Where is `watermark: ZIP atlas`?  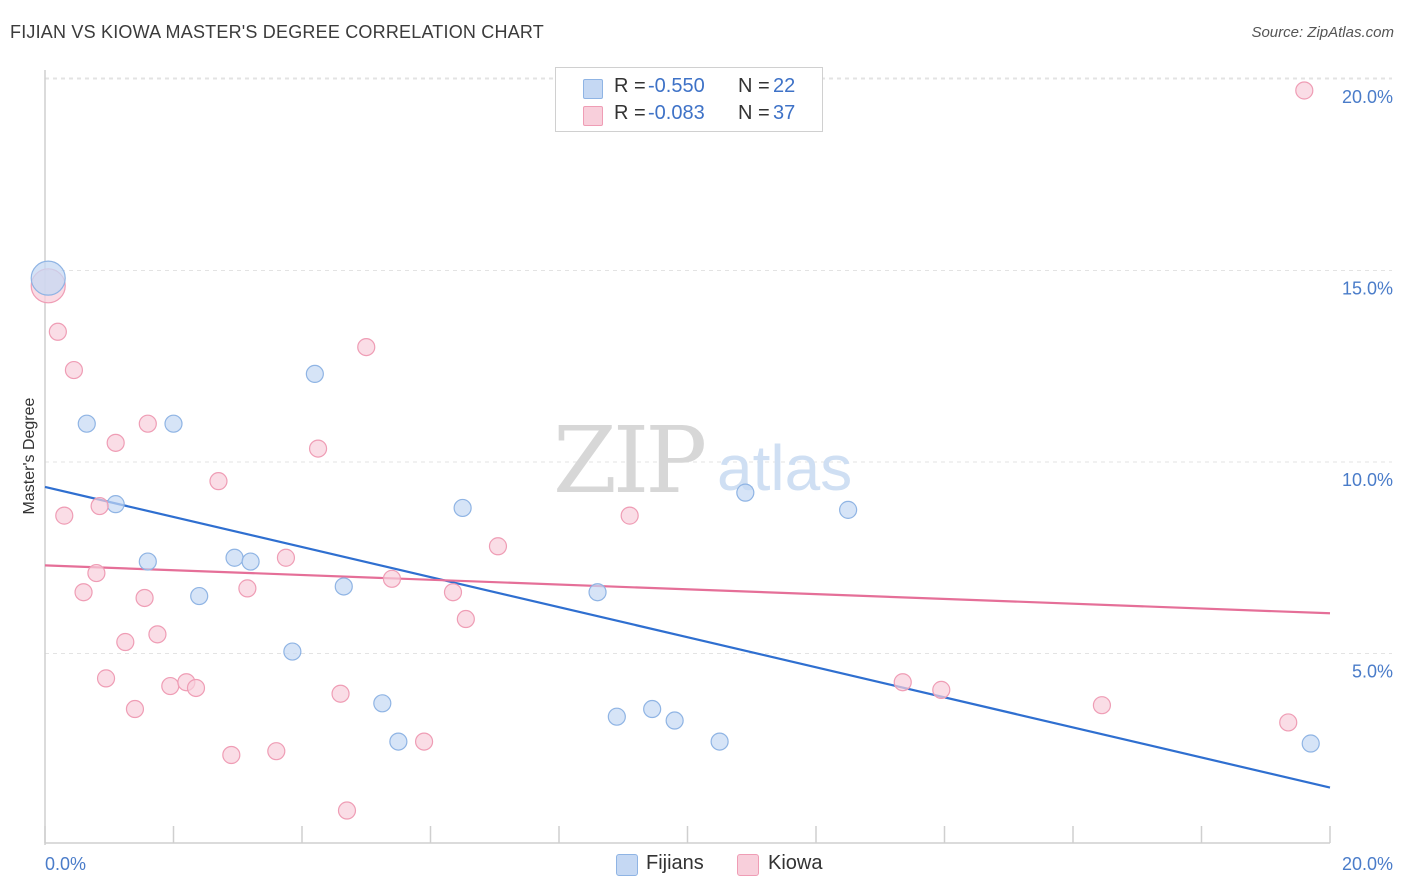 watermark: ZIP atlas is located at coordinates (702, 460).